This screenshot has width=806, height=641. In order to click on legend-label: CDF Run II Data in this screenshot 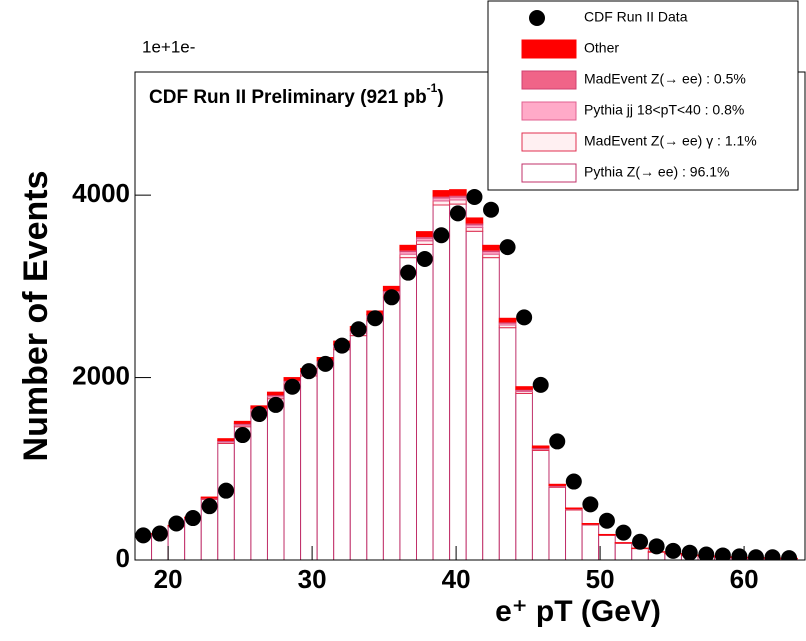, I will do `click(636, 17)`.